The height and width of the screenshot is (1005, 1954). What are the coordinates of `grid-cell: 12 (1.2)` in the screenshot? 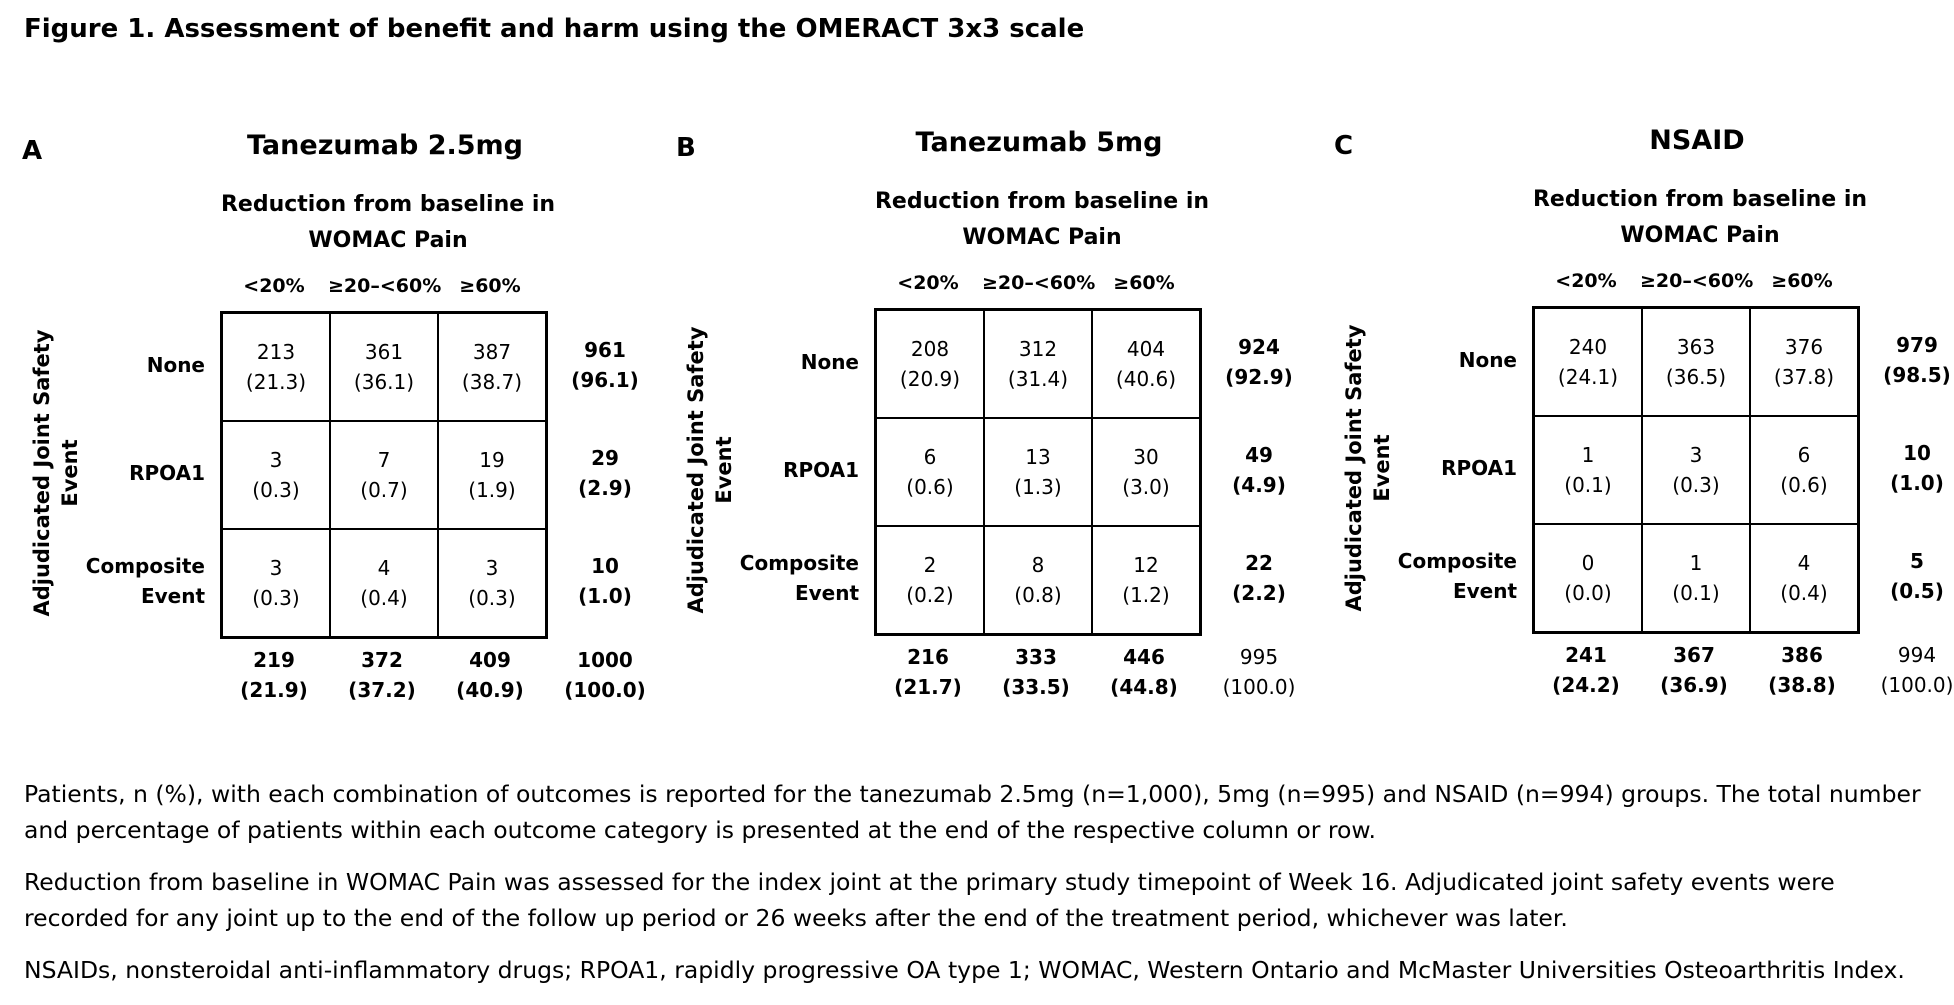 It's located at (1146, 580).